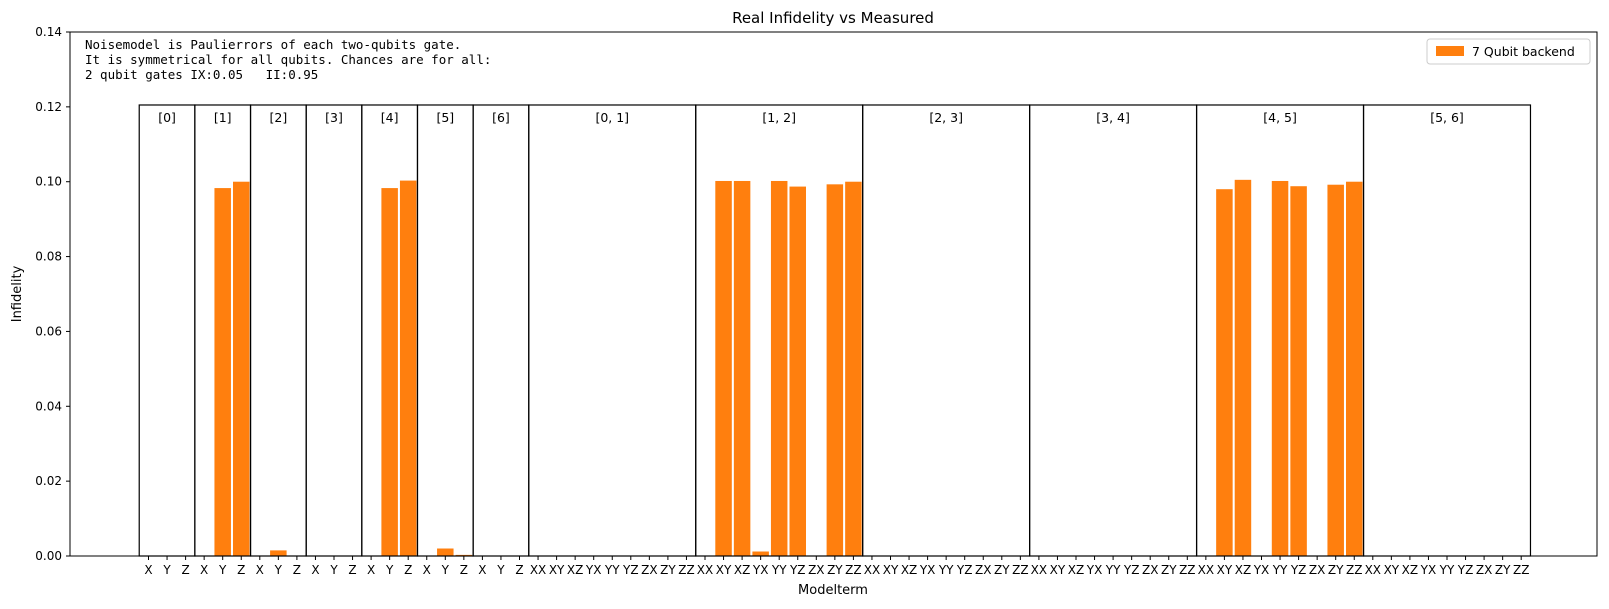 Image resolution: width=1609 pixels, height=609 pixels. What do you see at coordinates (612, 117) in the screenshot?
I see `group-label: [0, 1]` at bounding box center [612, 117].